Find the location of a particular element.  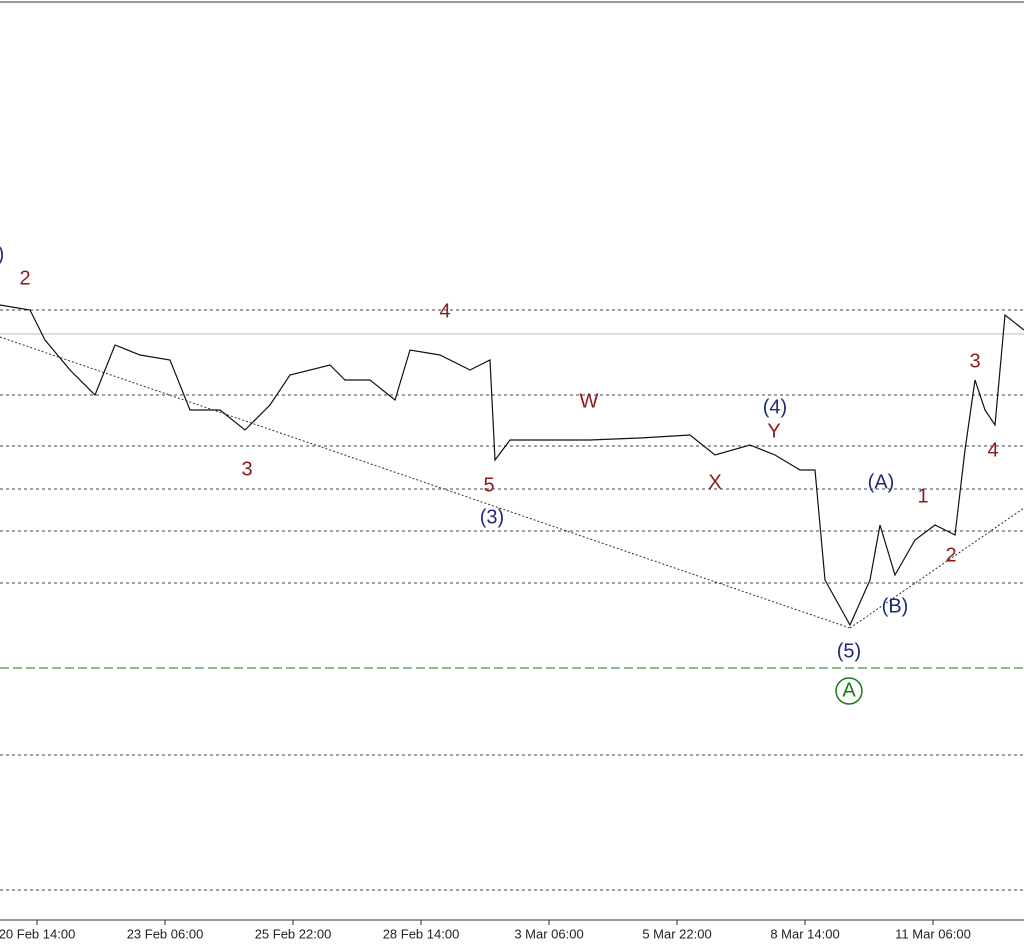

wave-label: (4) is located at coordinates (775, 407).